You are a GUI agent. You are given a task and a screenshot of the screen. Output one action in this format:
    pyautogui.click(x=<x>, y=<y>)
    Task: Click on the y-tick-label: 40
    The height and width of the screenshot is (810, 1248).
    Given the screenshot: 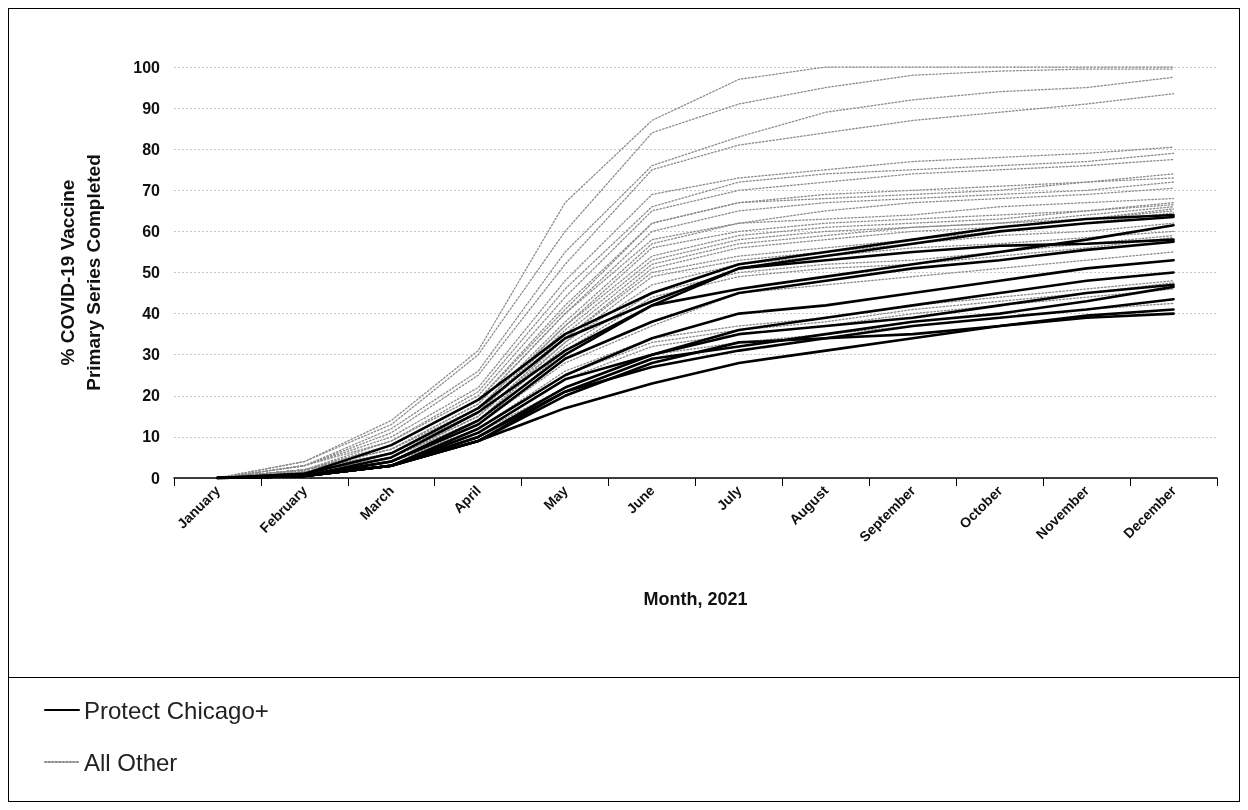 What is the action you would take?
    pyautogui.click(x=151, y=314)
    